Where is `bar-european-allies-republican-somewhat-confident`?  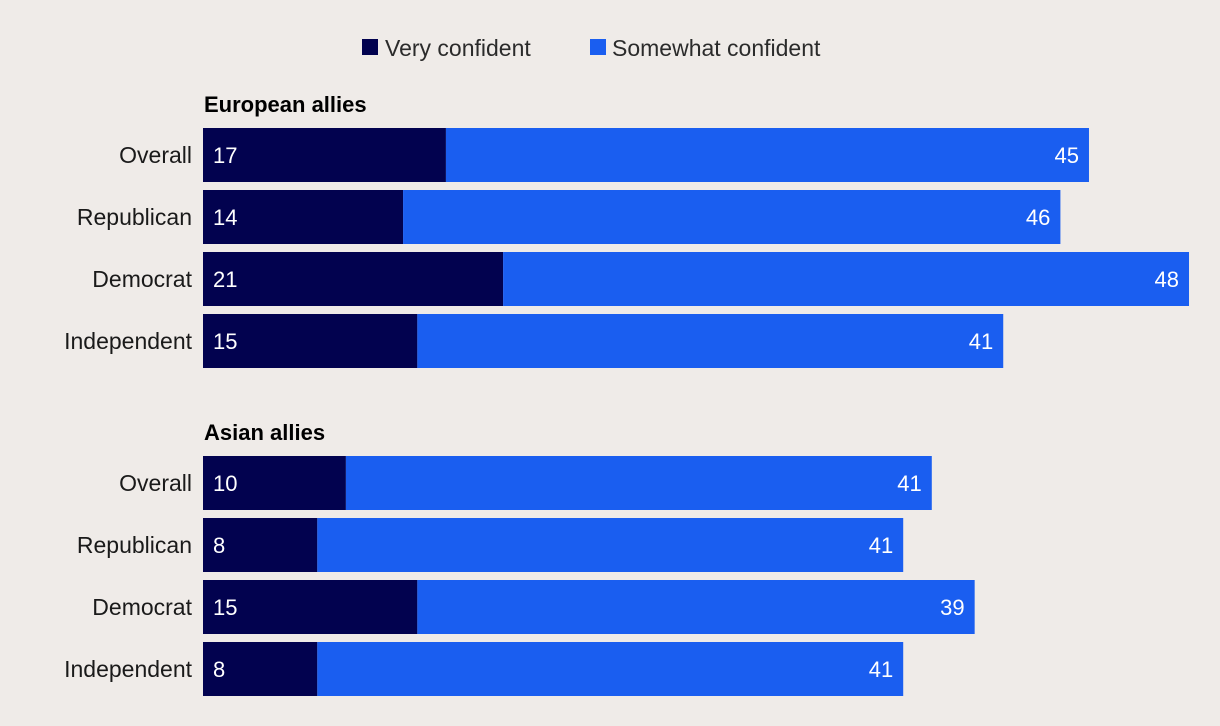
bar-european-allies-republican-somewhat-confident is located at coordinates (732, 217).